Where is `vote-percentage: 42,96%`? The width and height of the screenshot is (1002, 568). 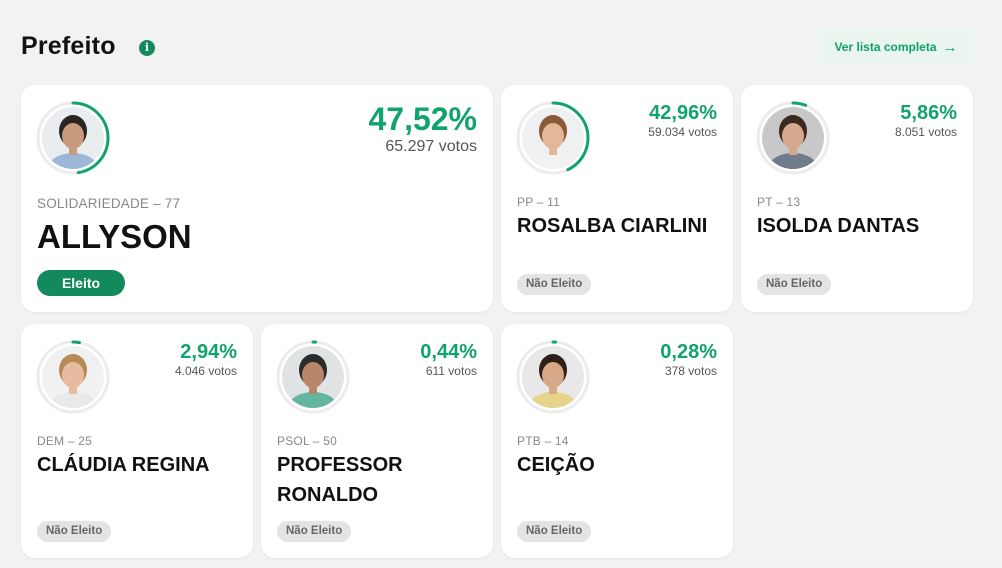
vote-percentage: 42,96% is located at coordinates (683, 113).